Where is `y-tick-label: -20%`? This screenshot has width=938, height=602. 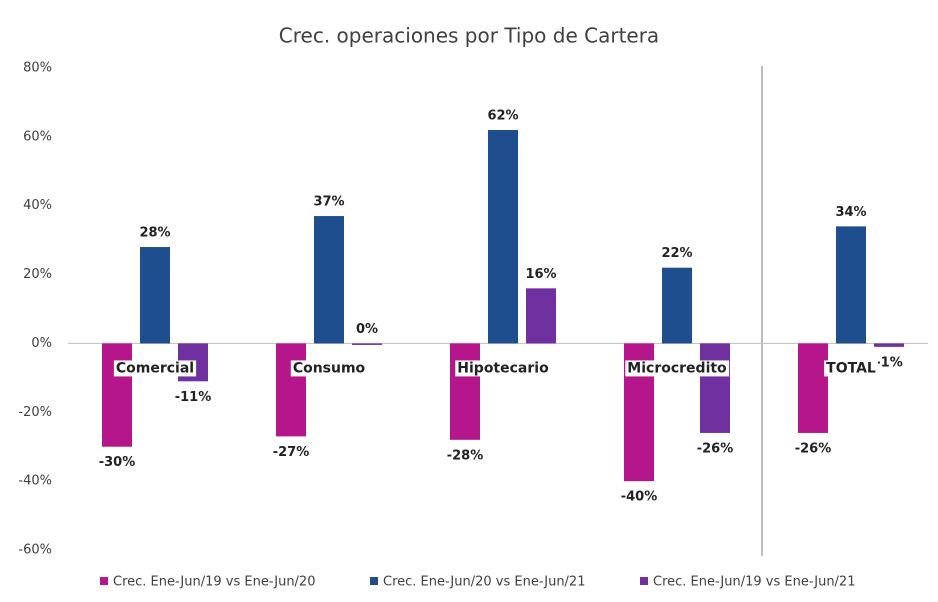 y-tick-label: -20% is located at coordinates (35, 412).